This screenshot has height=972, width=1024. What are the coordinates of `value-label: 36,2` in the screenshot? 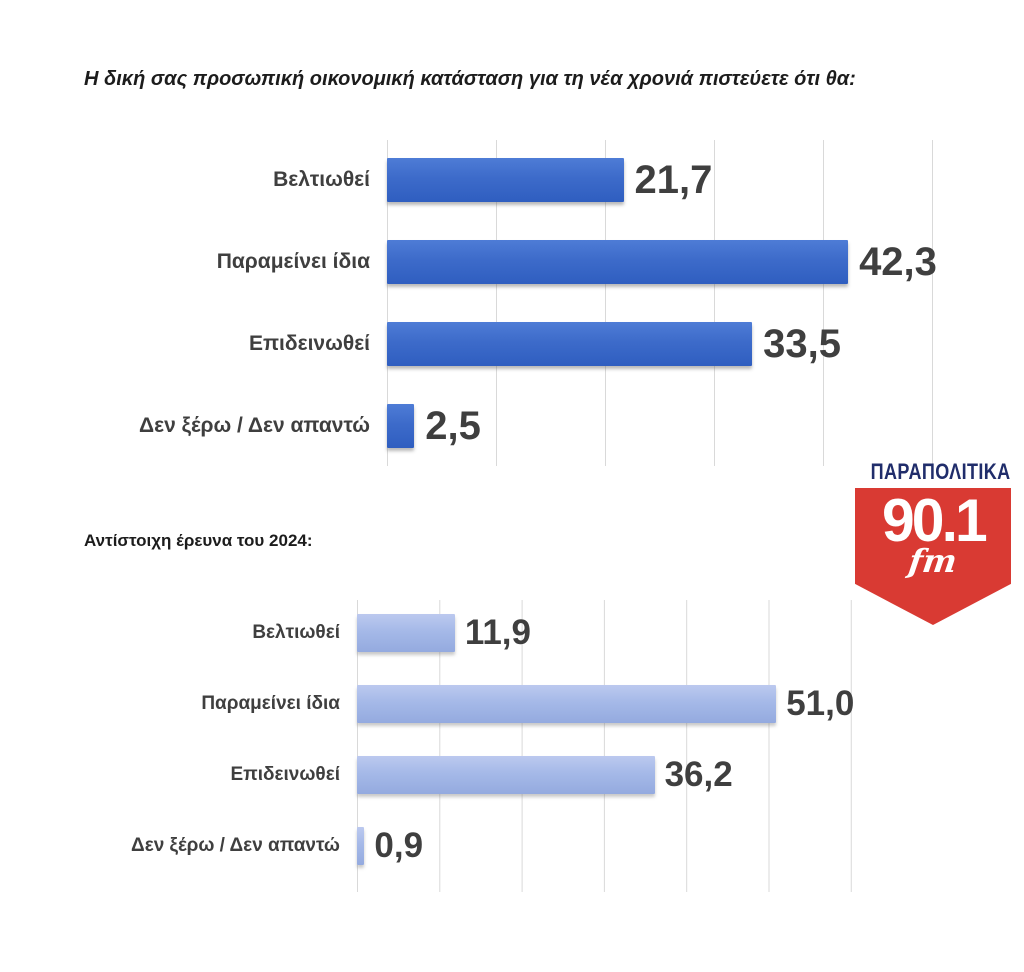 It's located at (698, 774).